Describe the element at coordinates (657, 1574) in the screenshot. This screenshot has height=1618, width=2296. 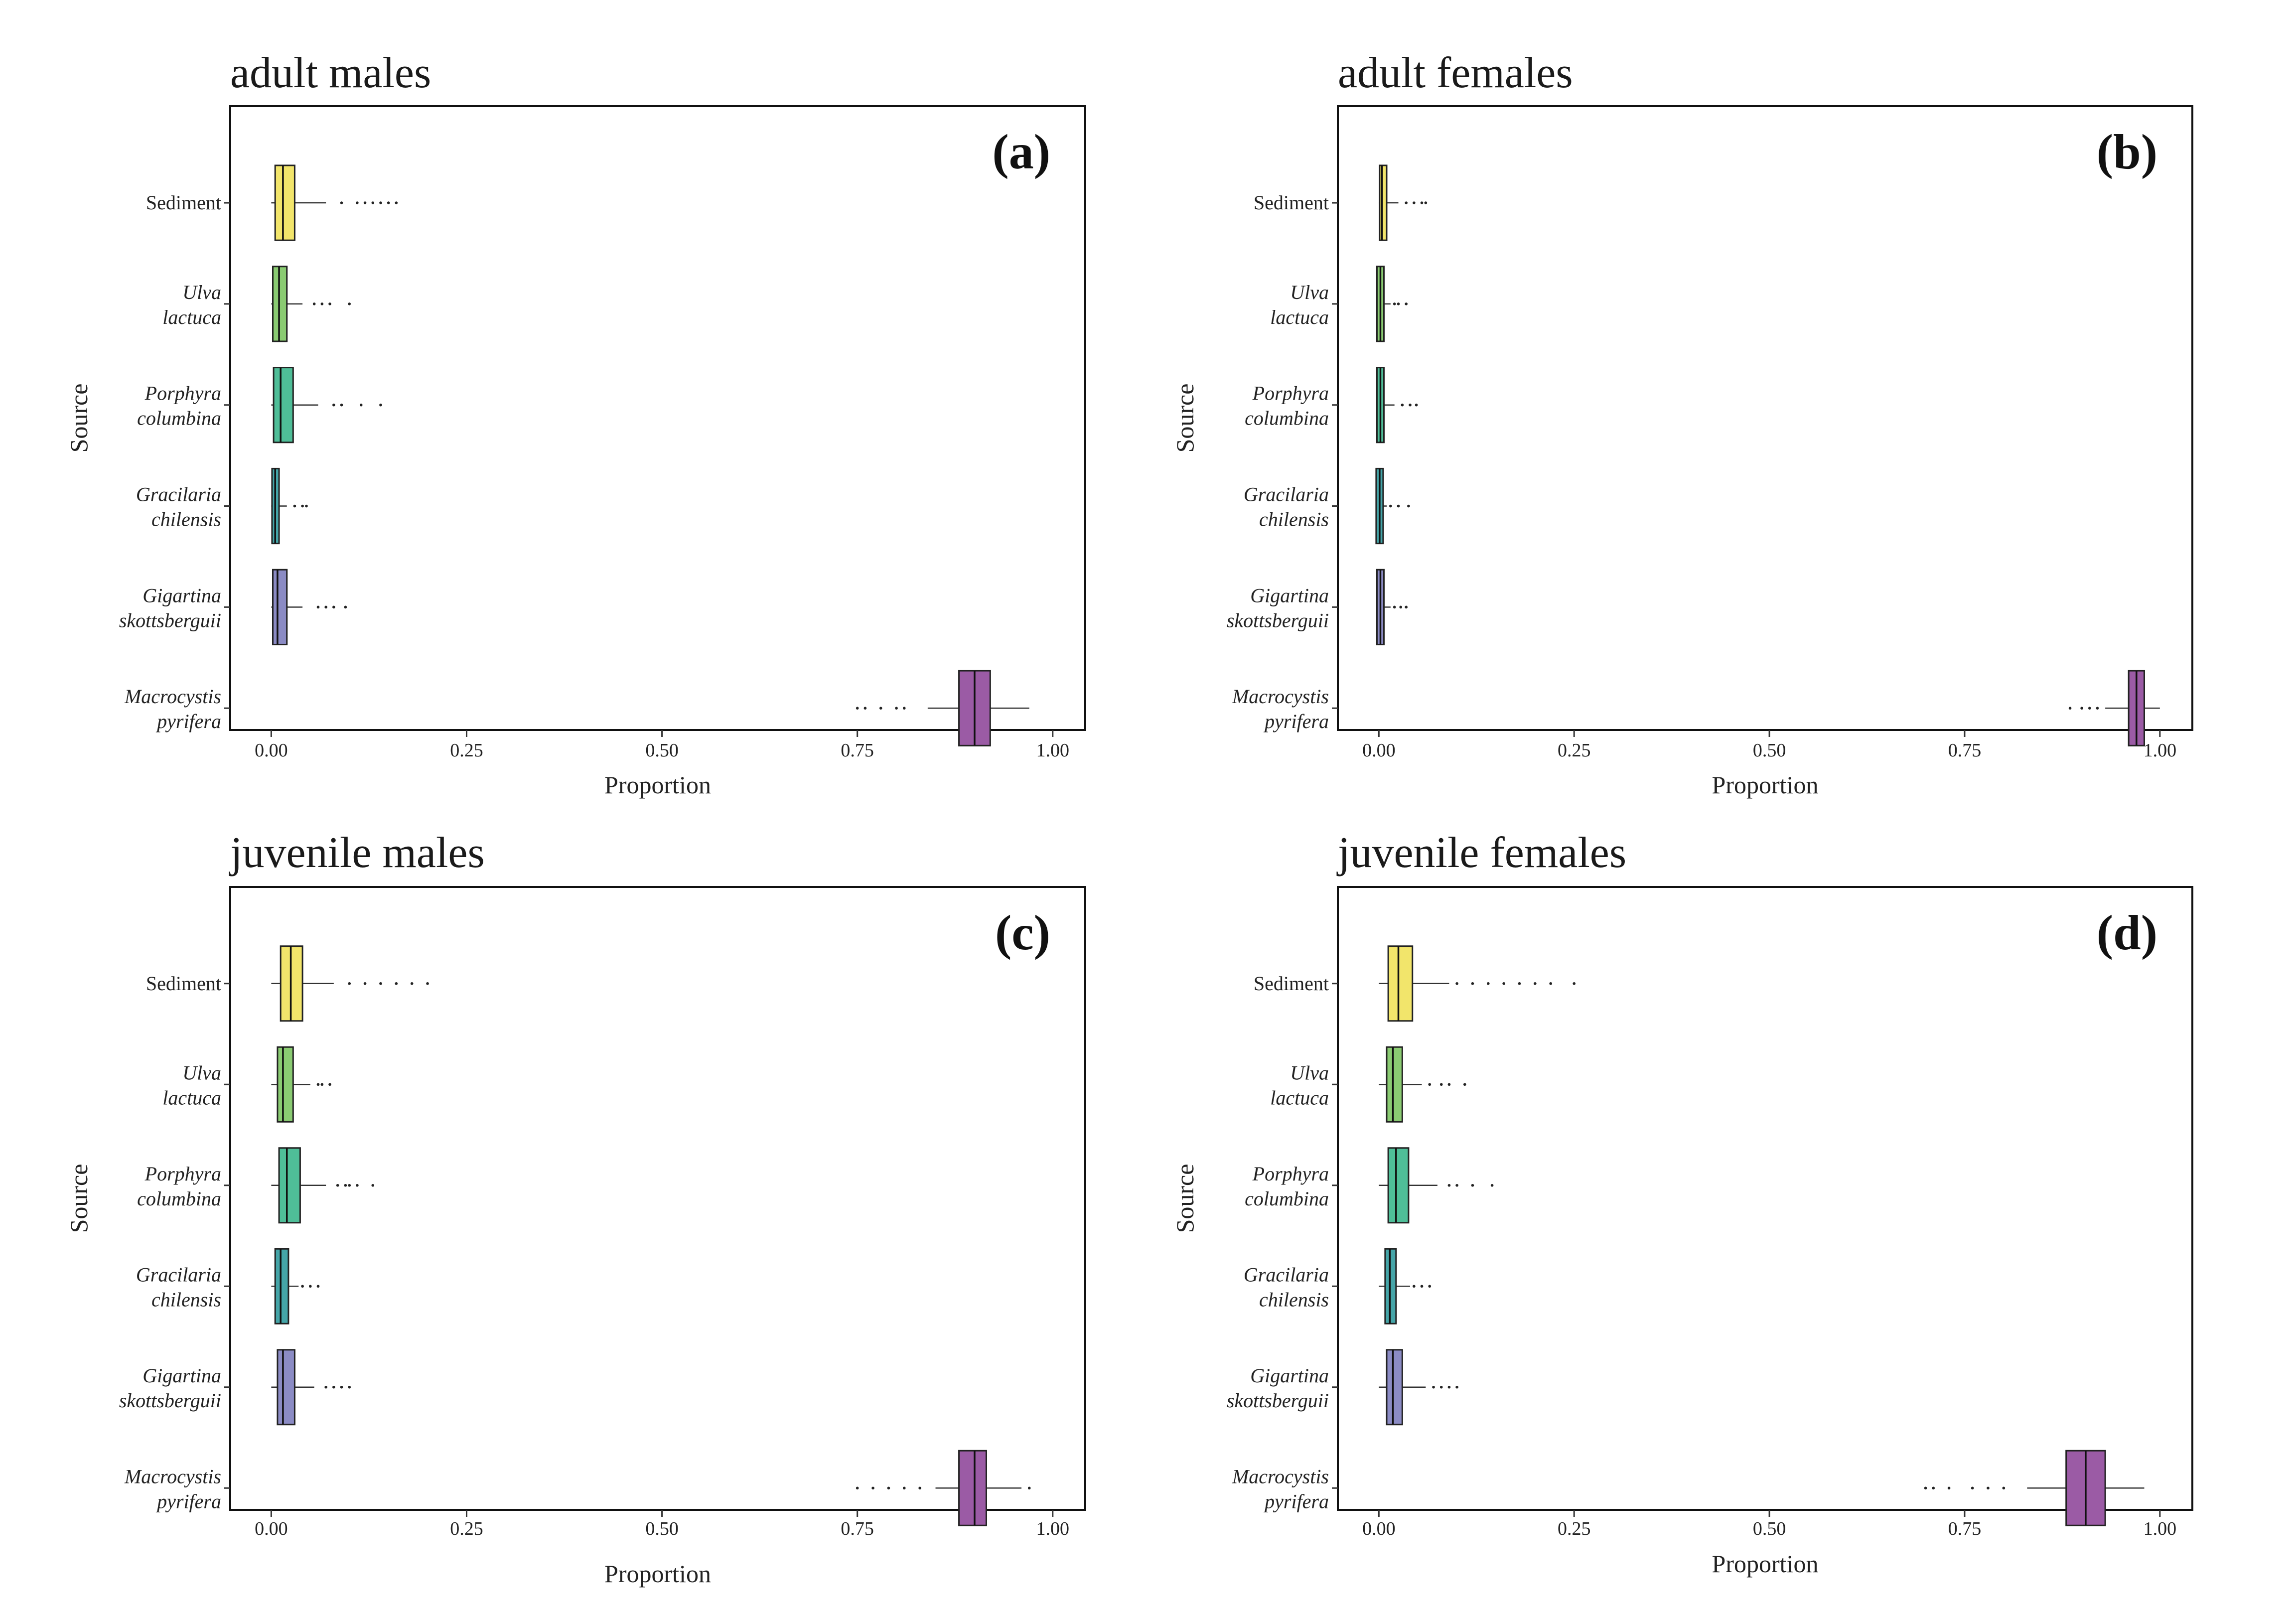
I see `x-axis-title: Proportion` at that location.